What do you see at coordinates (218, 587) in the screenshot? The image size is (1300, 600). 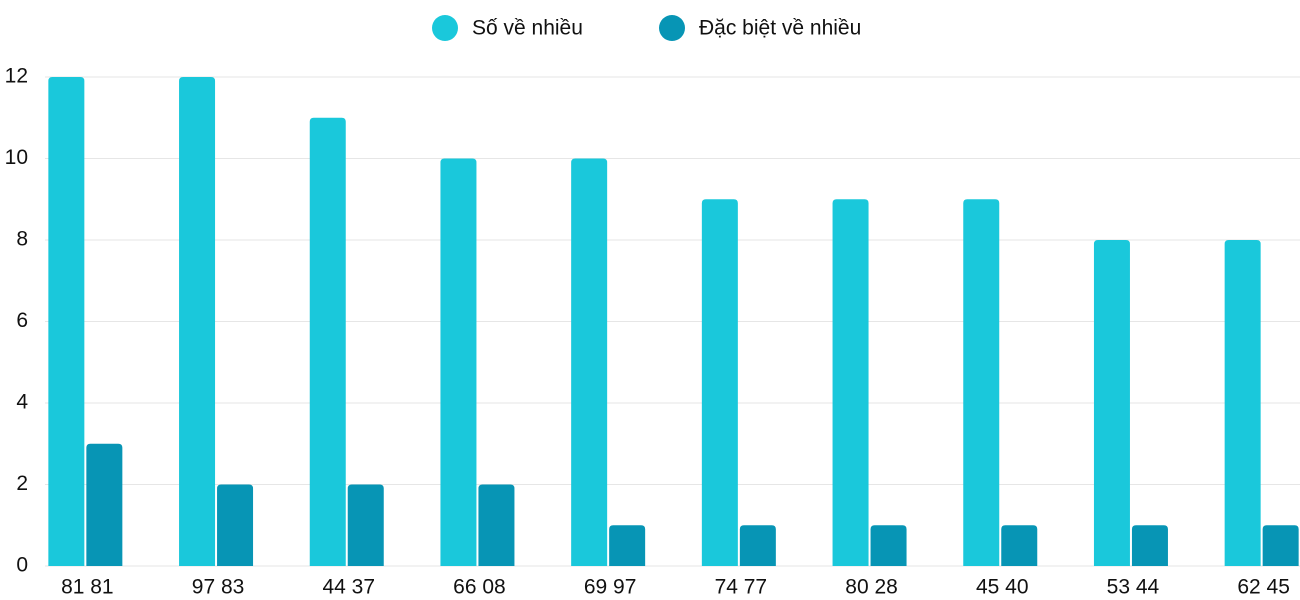 I see `x-tick-label: 97 83` at bounding box center [218, 587].